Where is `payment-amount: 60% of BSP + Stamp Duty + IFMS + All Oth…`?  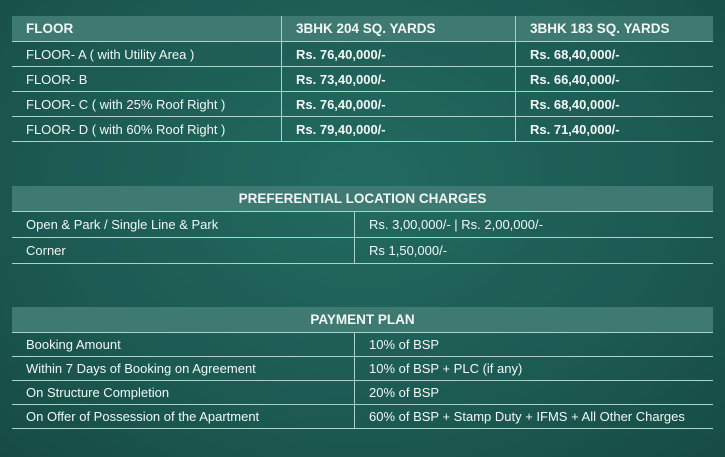 payment-amount: 60% of BSP + Stamp Duty + IFMS + All Oth… is located at coordinates (533, 416).